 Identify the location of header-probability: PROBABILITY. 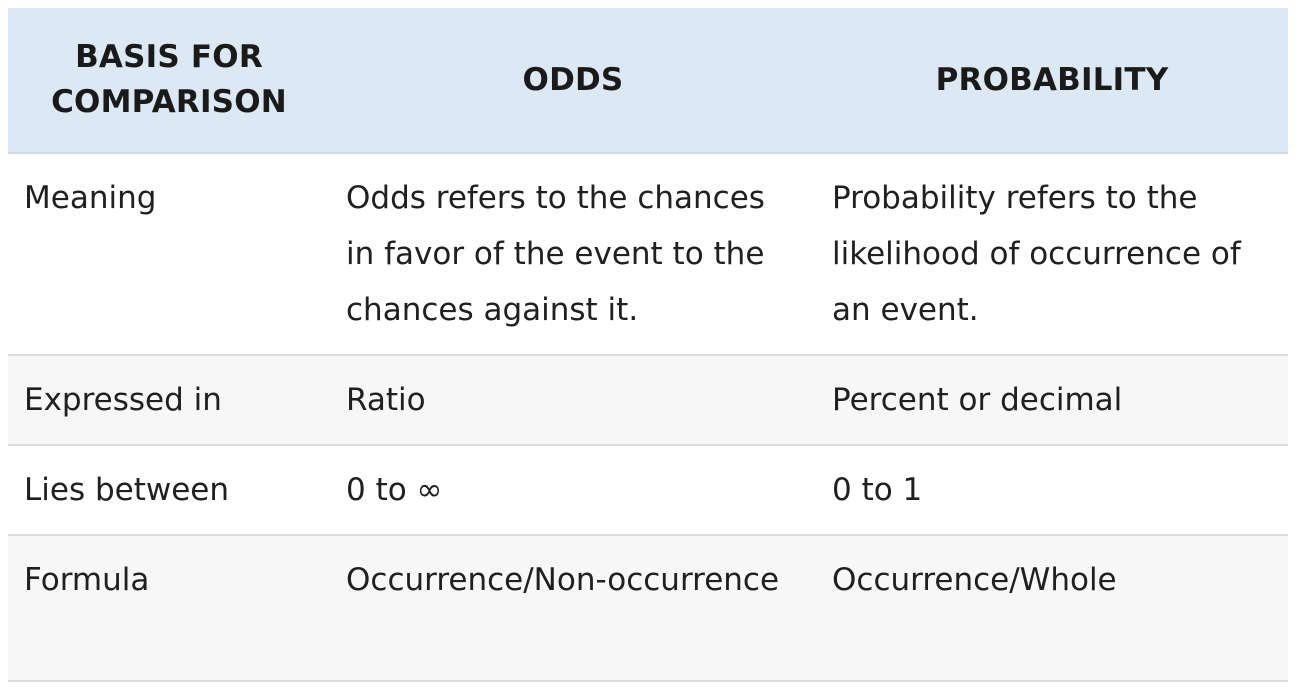
(1052, 81).